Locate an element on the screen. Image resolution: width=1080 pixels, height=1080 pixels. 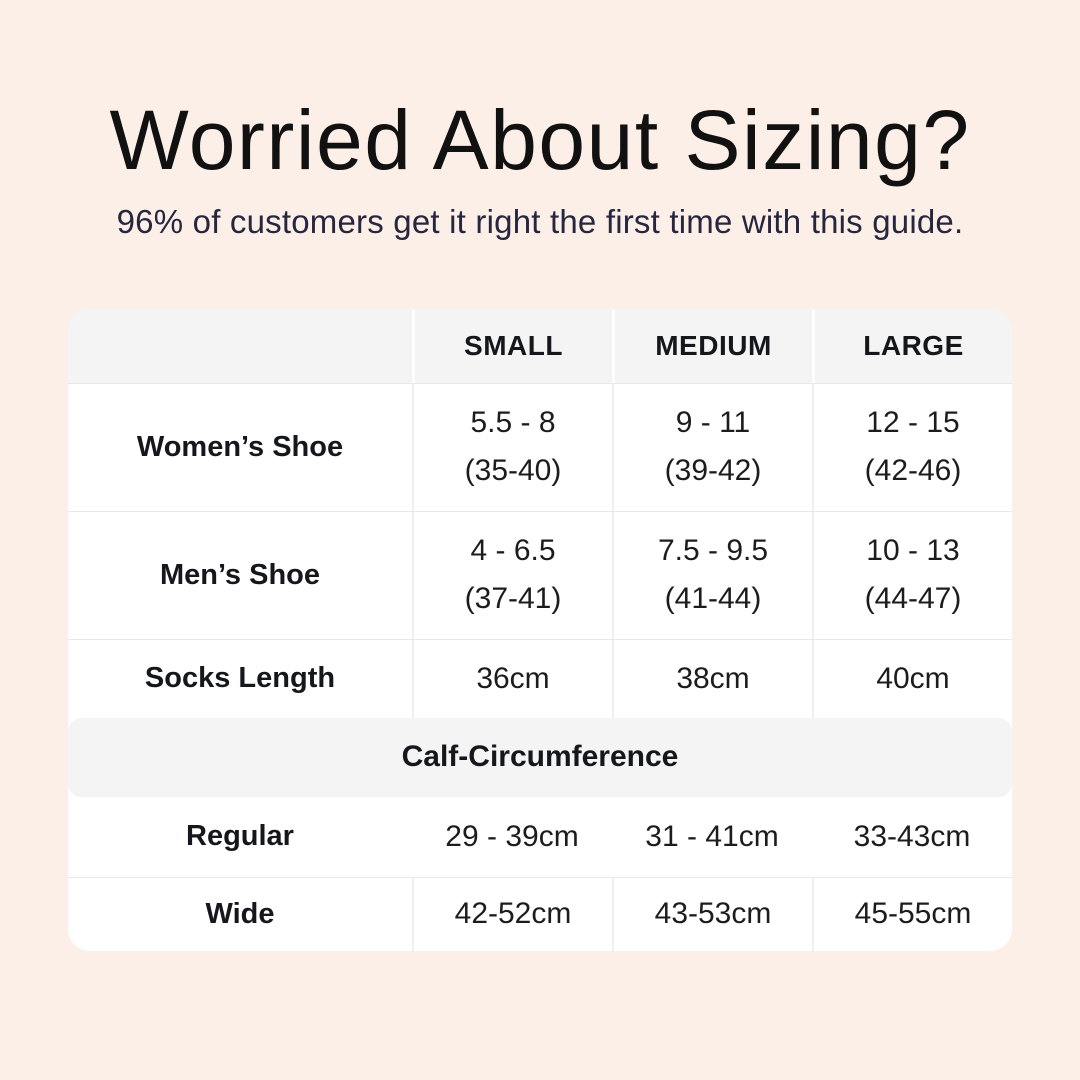
section-header-label: Calf-Circumference is located at coordinates (540, 757).